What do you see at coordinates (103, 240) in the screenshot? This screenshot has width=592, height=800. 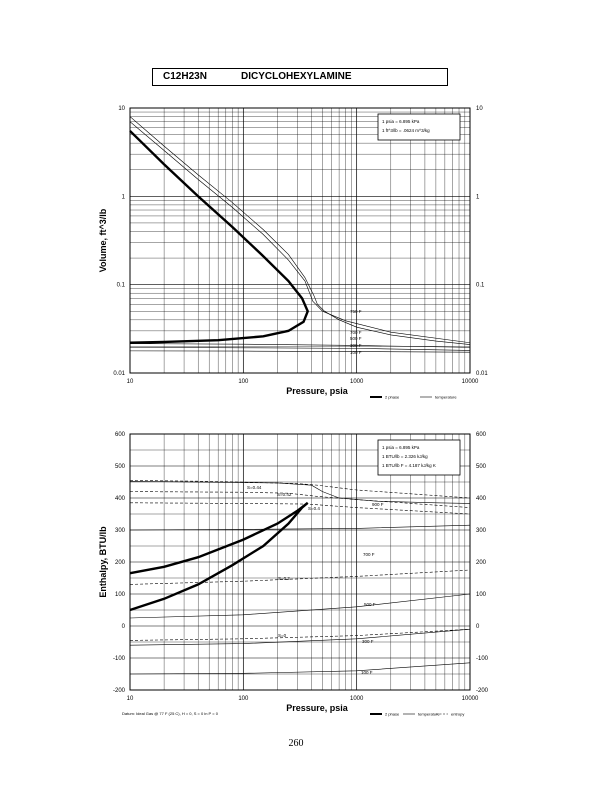 I see `y-axis-title: Volume, ft^3/lb` at bounding box center [103, 240].